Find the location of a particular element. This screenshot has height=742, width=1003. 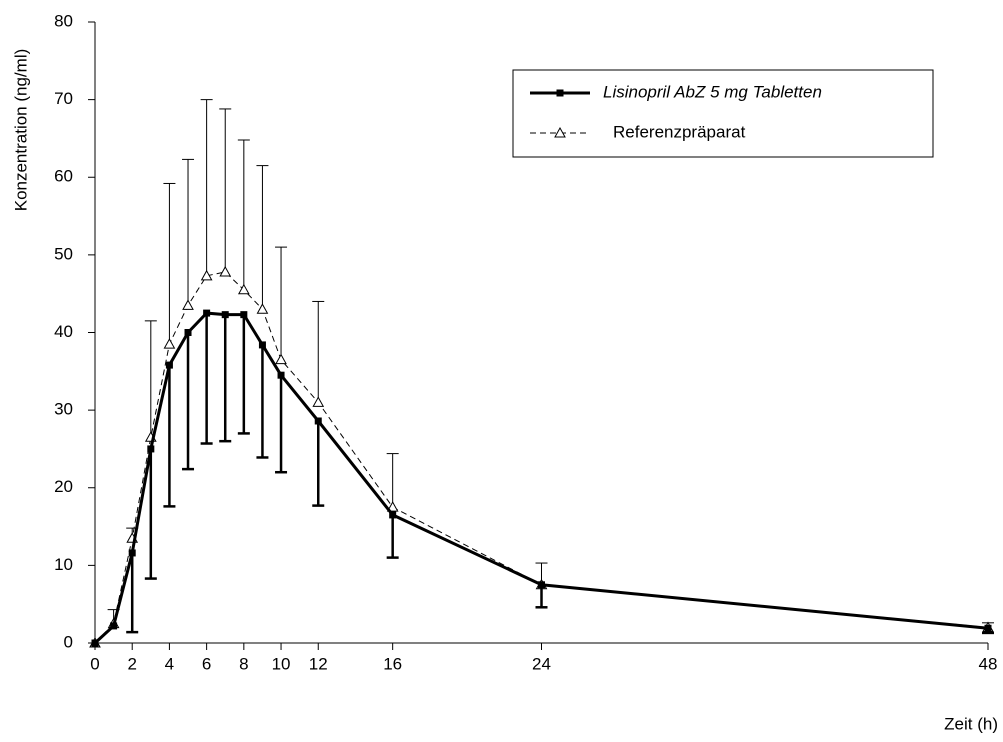

y-tick-label: 60 is located at coordinates (63, 176).